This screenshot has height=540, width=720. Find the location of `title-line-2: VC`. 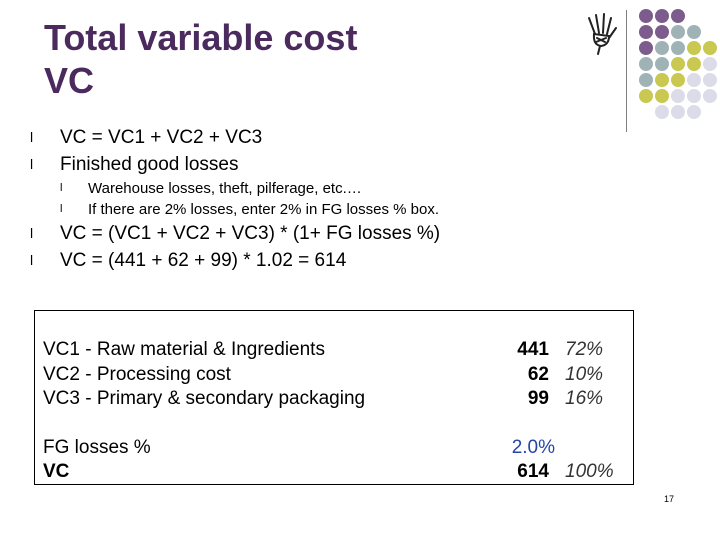

title-line-2: VC is located at coordinates (69, 80).